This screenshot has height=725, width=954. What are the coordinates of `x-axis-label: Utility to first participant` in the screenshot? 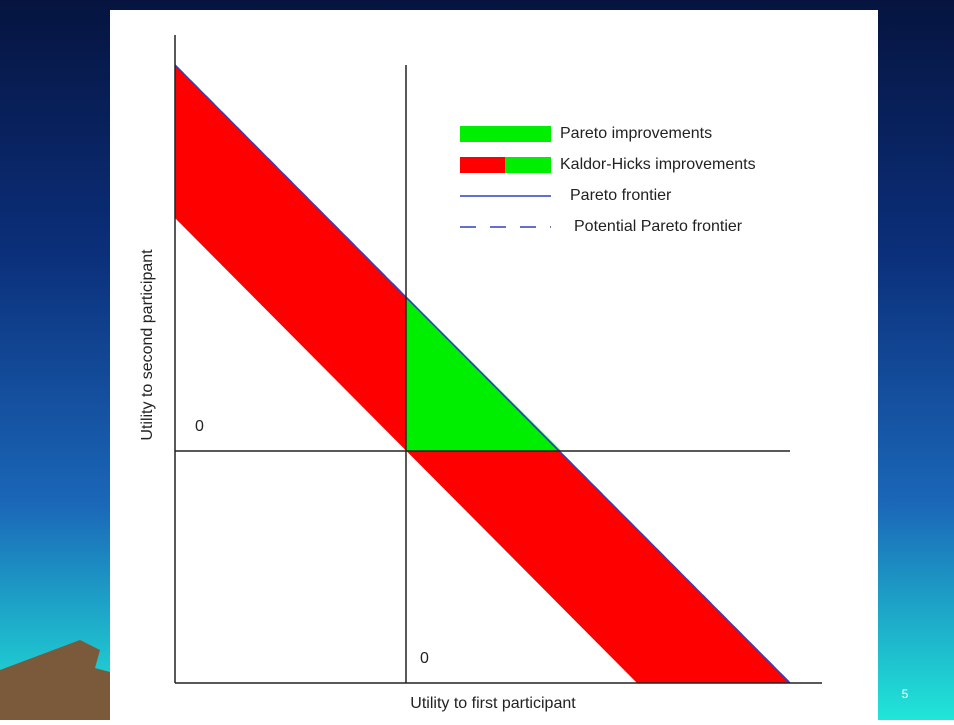 It's located at (493, 703).